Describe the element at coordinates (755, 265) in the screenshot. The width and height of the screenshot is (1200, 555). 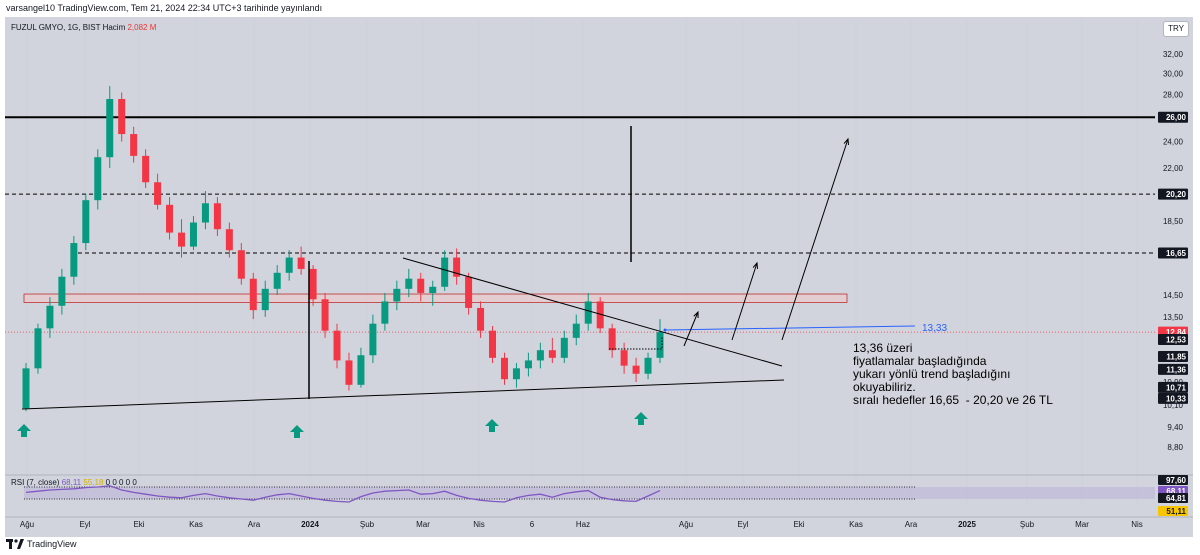
I see `target-arrow-2-head` at that location.